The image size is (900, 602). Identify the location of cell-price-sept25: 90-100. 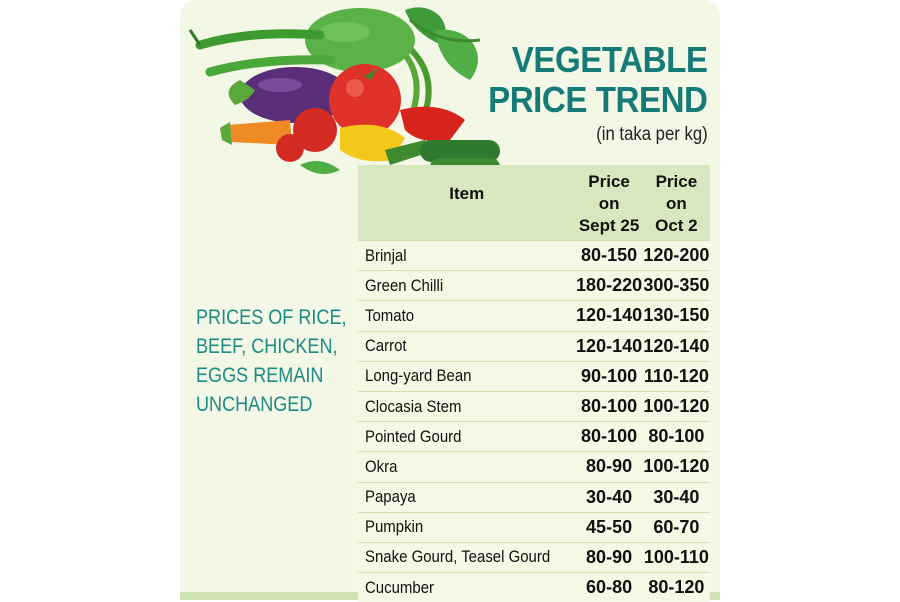
(609, 375).